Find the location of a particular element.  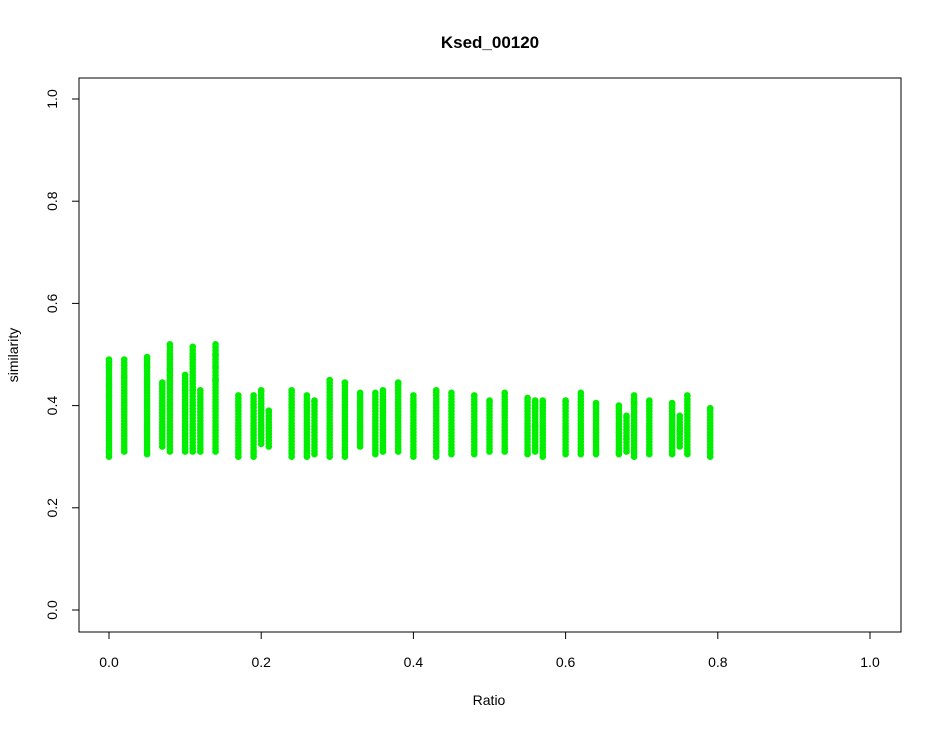

y-tick-label: 0.2 is located at coordinates (52, 508).